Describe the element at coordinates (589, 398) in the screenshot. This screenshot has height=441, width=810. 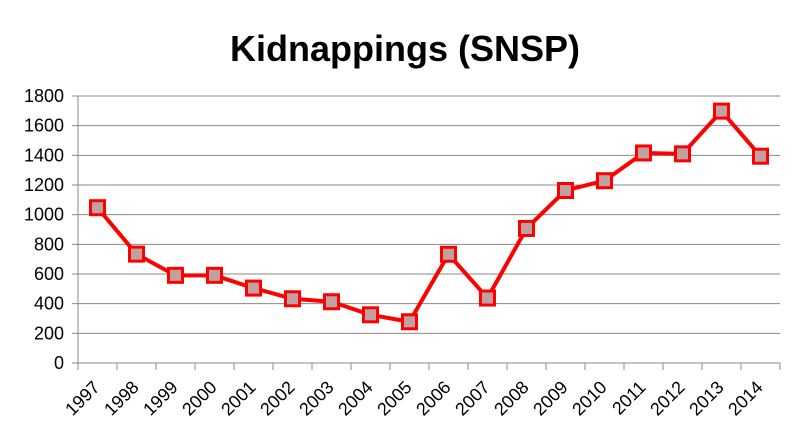
I see `x-tick-label: 2010` at that location.